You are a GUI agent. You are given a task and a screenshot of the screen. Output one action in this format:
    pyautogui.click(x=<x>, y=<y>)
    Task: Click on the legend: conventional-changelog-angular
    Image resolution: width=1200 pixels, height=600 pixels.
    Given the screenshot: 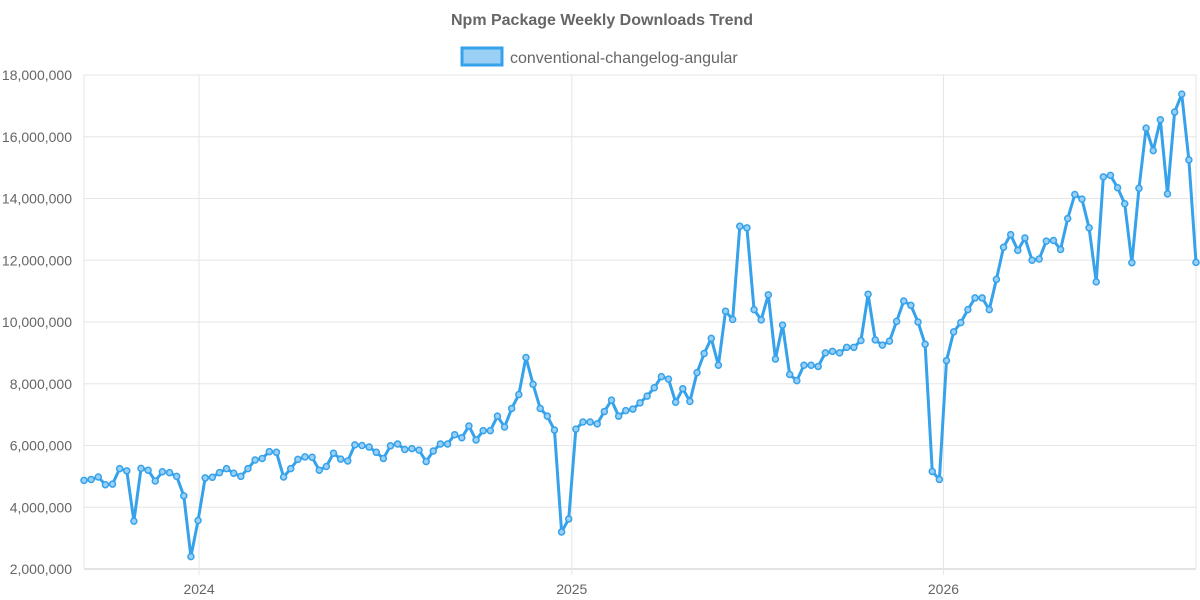 What is the action you would take?
    pyautogui.click(x=599, y=56)
    